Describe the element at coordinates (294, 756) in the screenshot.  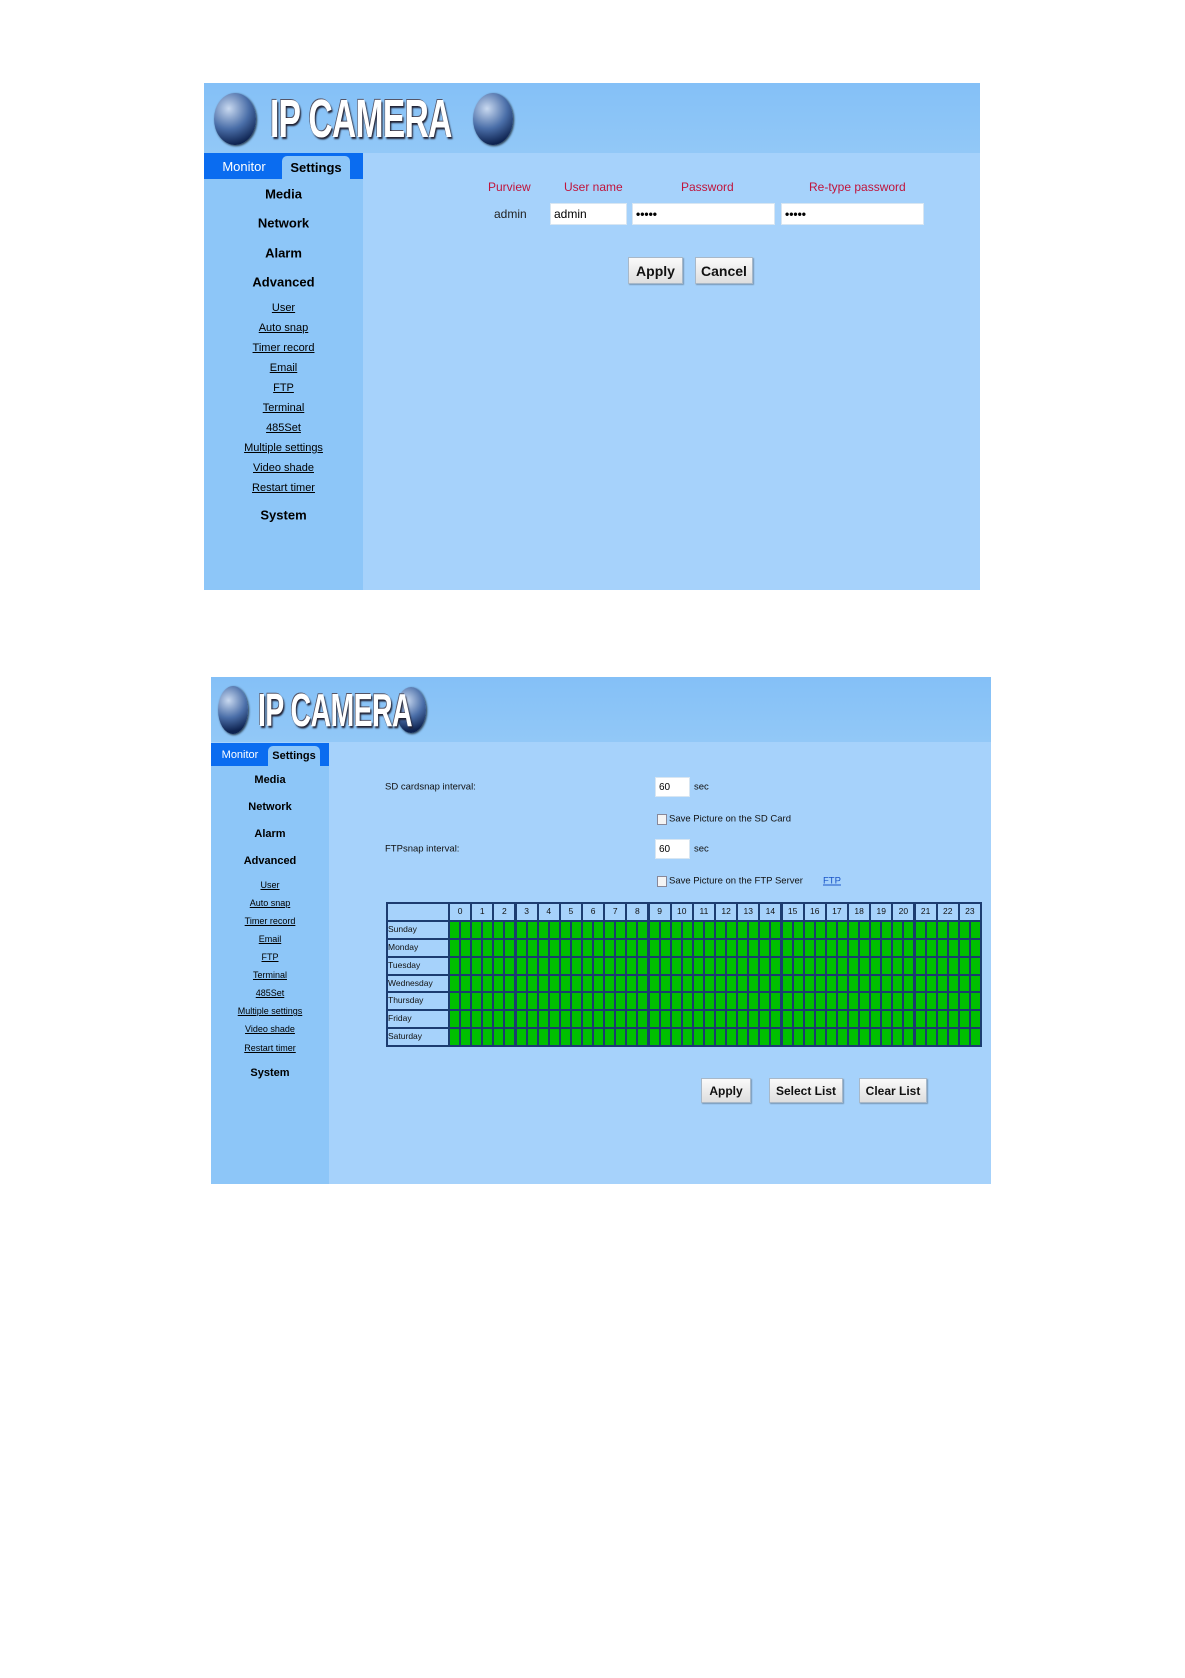
I see `tab-settings: Settings` at that location.